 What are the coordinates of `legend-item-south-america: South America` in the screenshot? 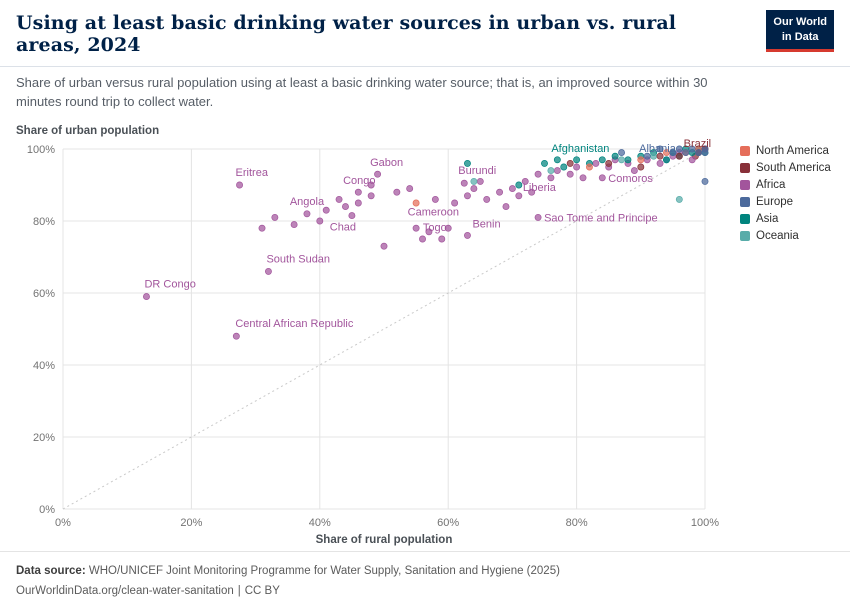 It's located at (793, 168).